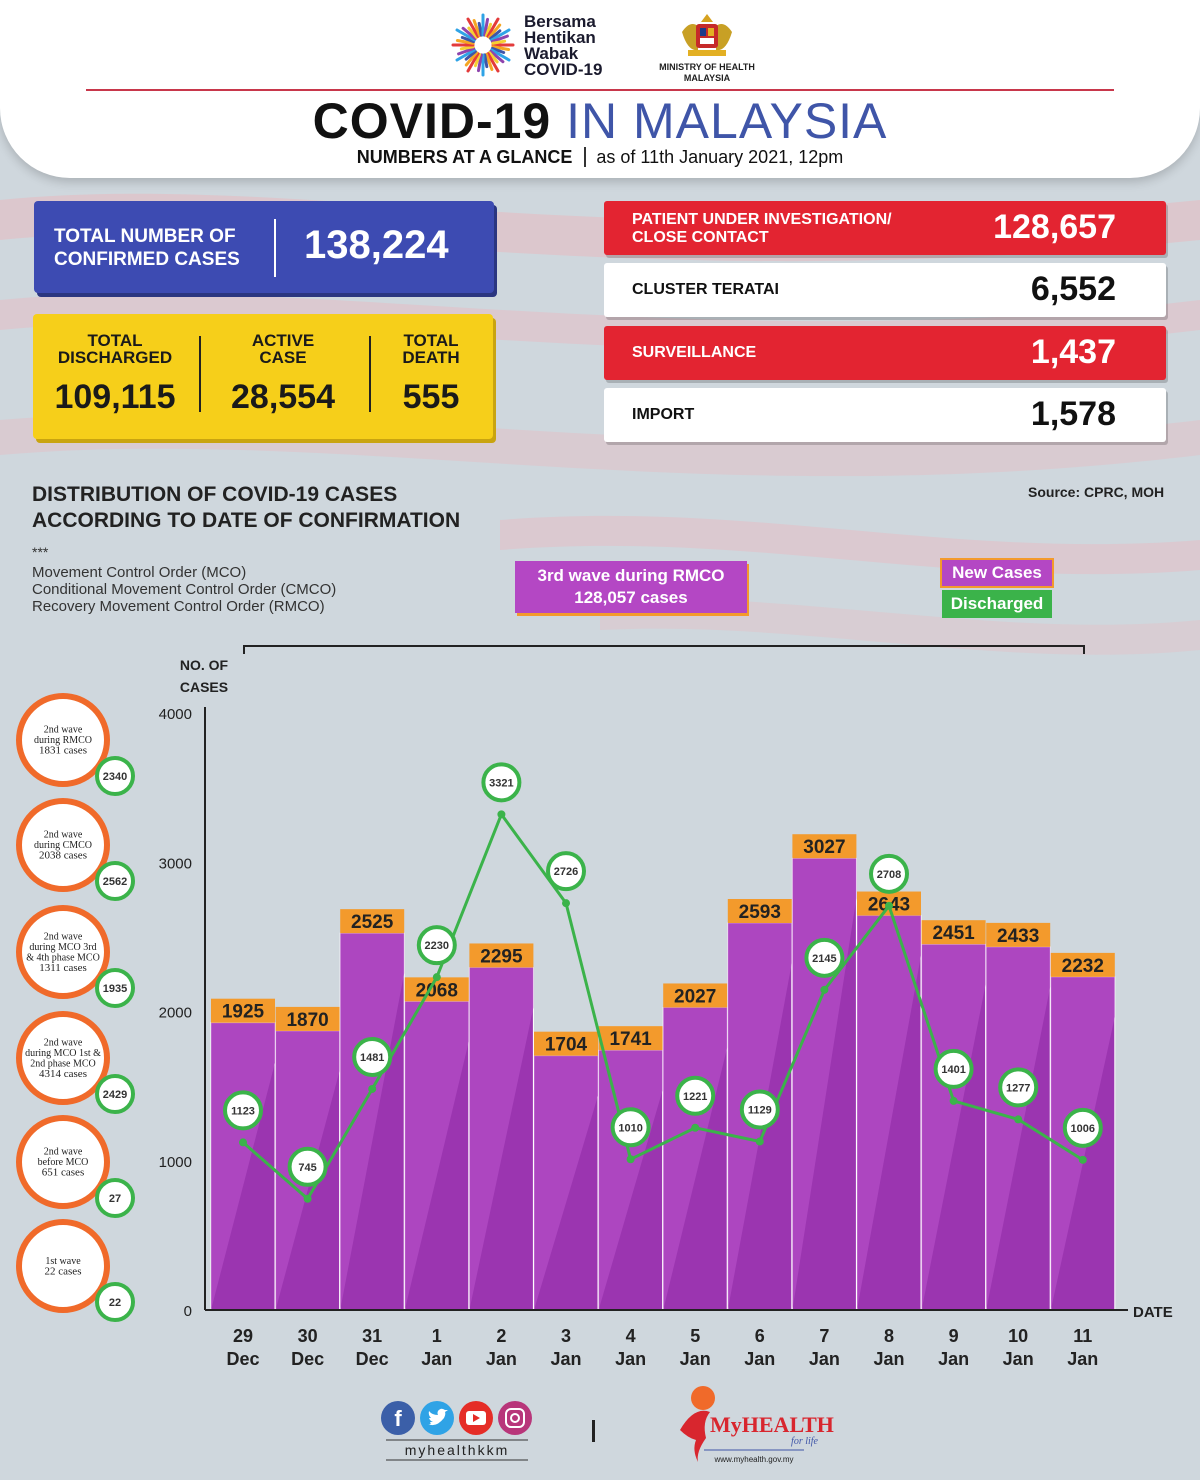 The height and width of the screenshot is (1480, 1200). I want to click on discharged-value: 1277, so click(1018, 1088).